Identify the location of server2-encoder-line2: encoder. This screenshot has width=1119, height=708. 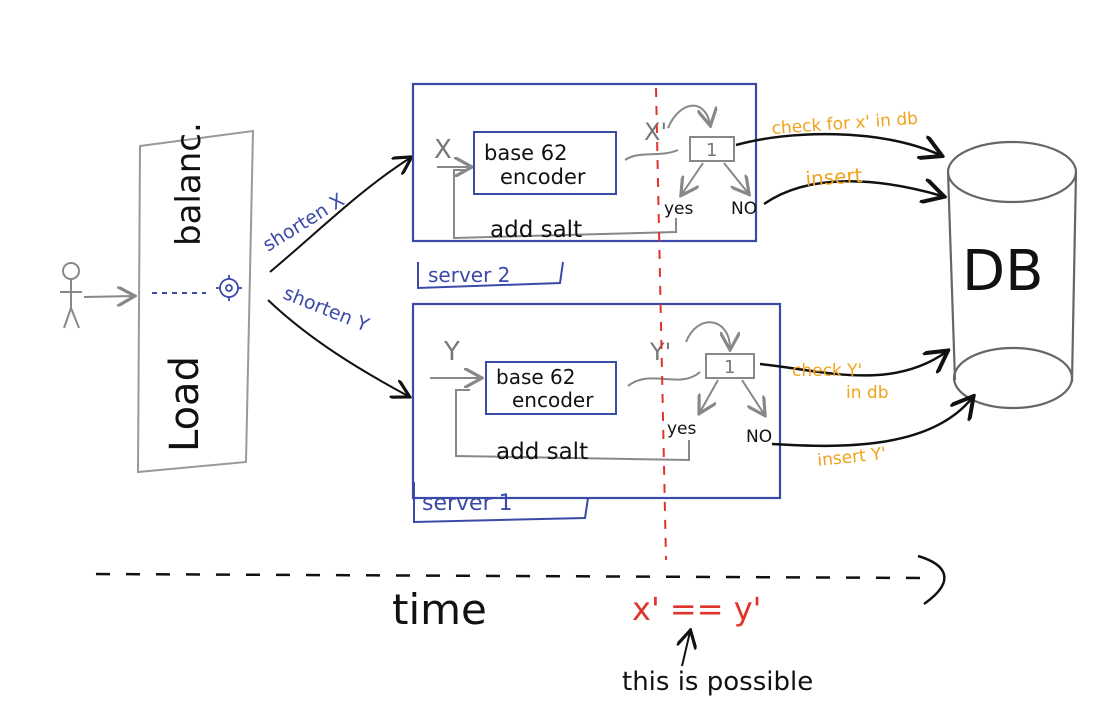
(543, 177).